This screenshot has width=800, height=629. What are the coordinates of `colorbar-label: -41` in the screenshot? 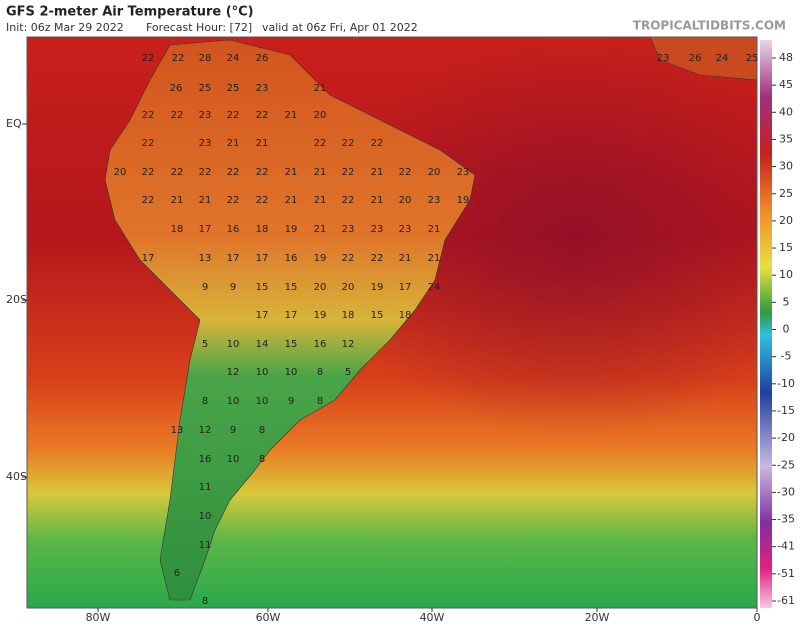 It's located at (786, 546).